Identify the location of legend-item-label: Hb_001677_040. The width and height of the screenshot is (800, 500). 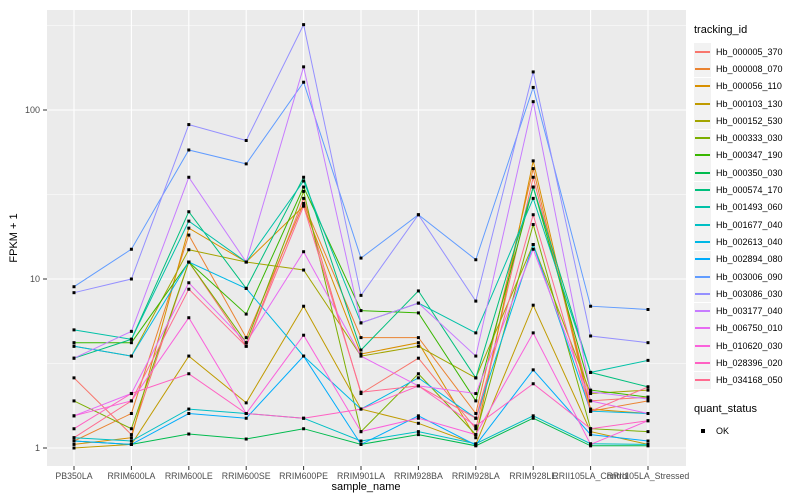
(749, 224).